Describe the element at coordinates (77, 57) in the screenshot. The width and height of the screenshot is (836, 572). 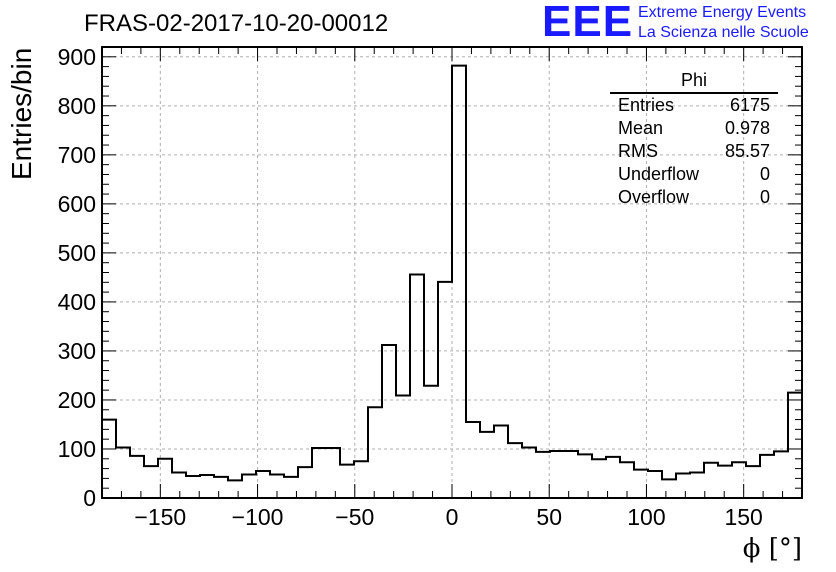
I see `y-tick-label: 900` at that location.